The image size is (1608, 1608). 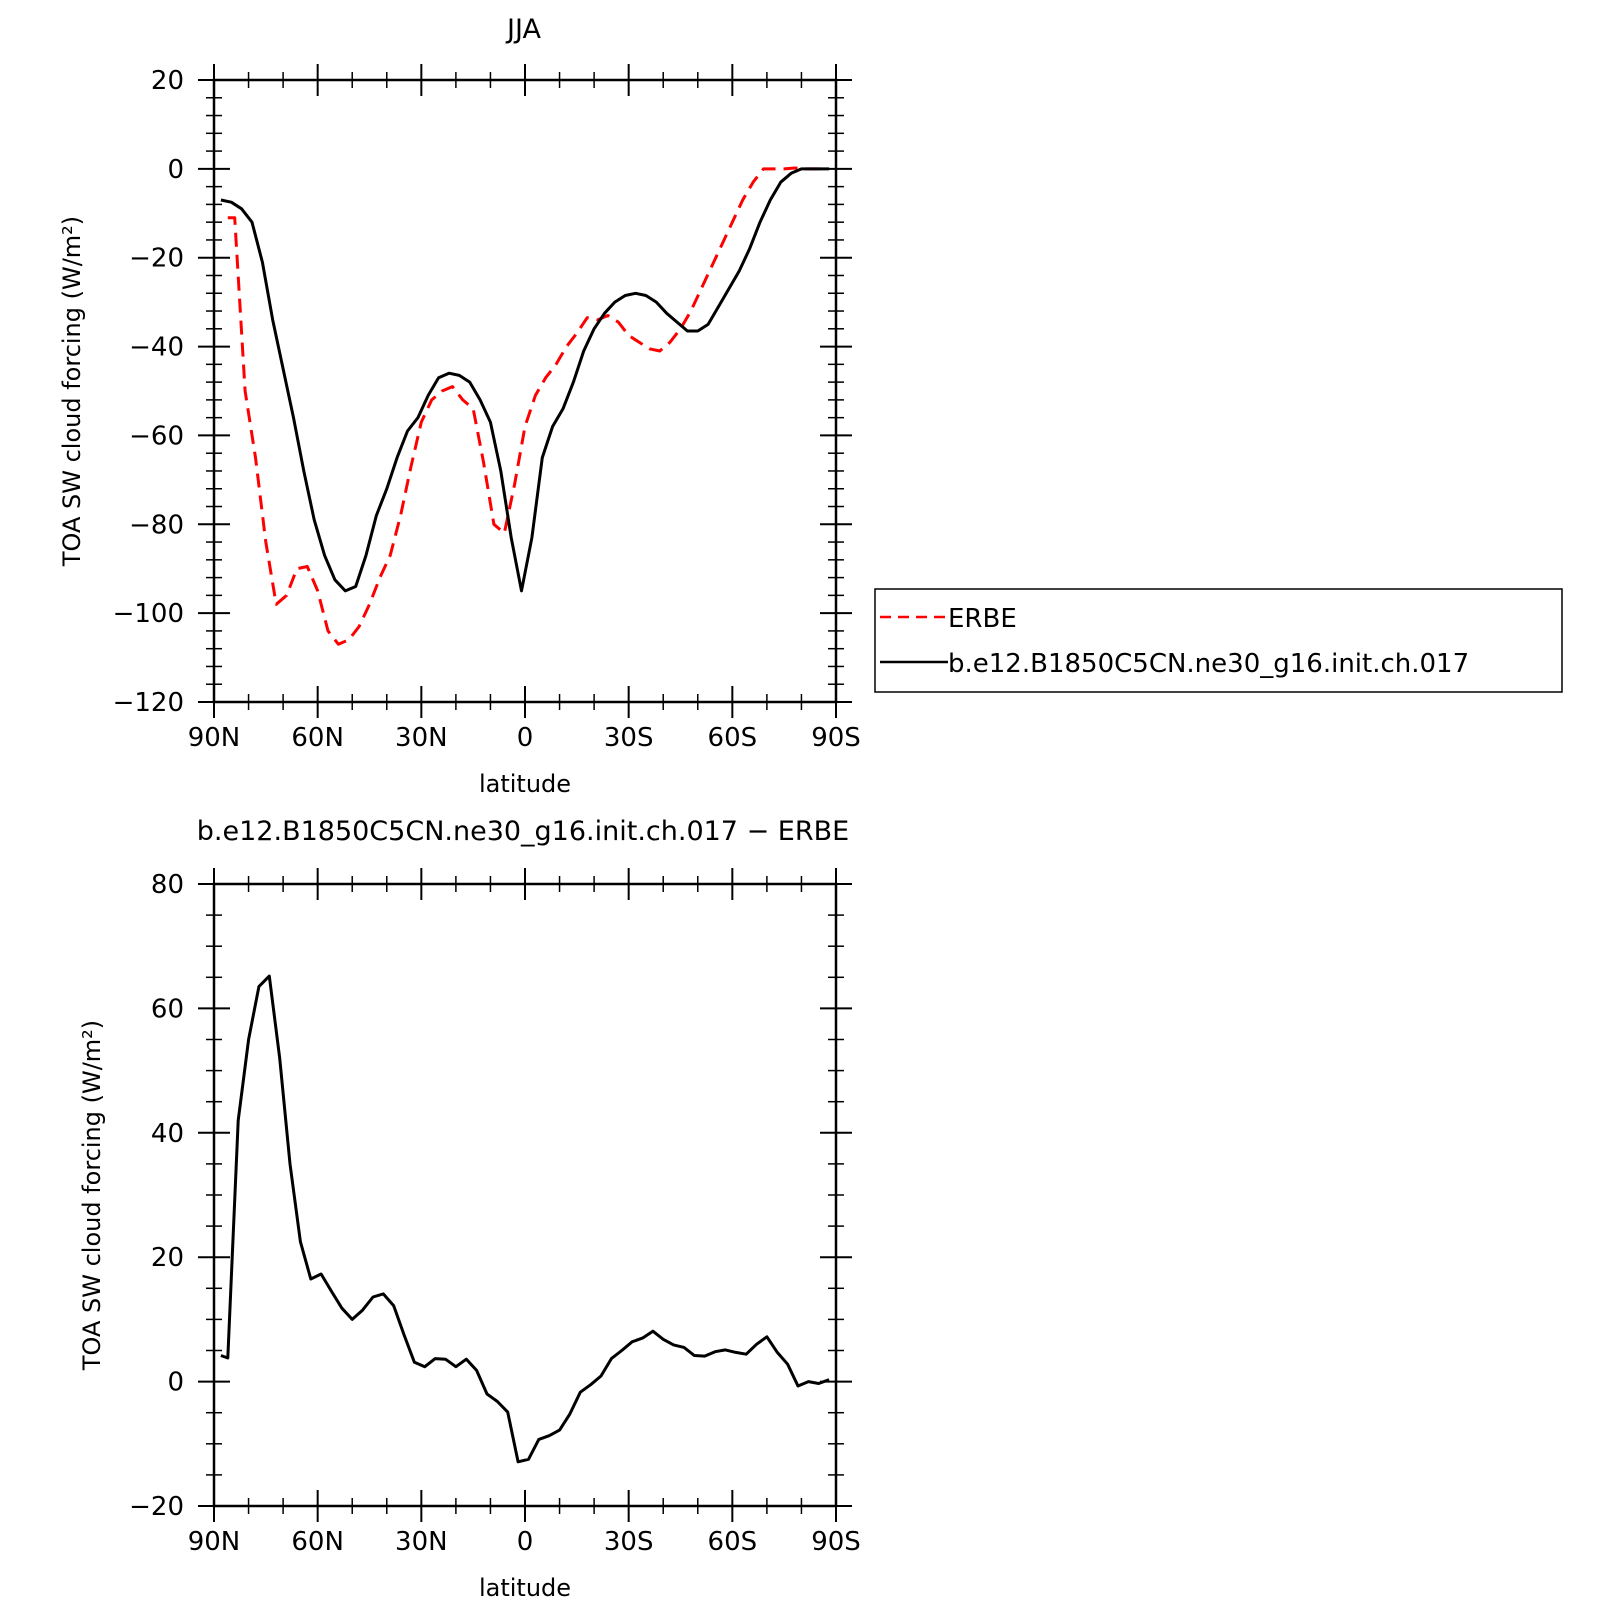 I want to click on series-line-erbe, so click(x=526, y=406).